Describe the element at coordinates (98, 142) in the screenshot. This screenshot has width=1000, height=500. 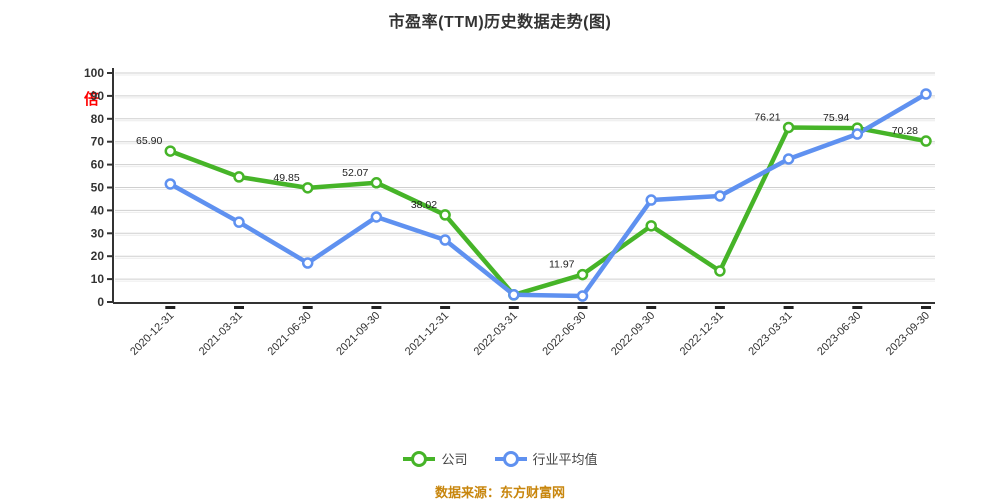
I see `y-axis-tick-label: 70` at that location.